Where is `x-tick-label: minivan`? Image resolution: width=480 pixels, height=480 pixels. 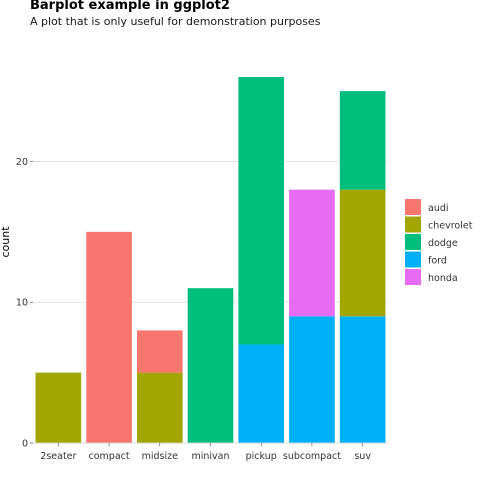 x-tick-label: minivan is located at coordinates (210, 456).